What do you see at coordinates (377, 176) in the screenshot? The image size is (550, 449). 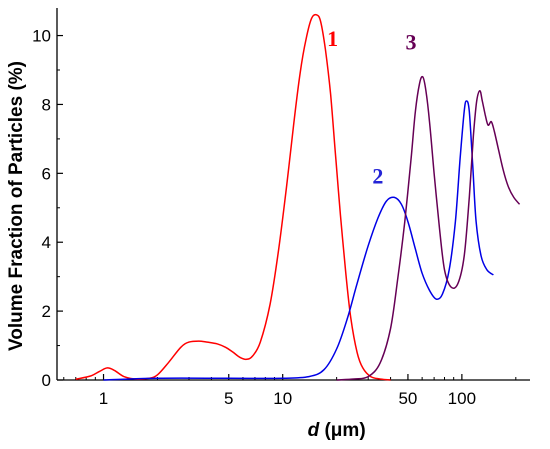 I see `series-label-2: 2` at bounding box center [377, 176].